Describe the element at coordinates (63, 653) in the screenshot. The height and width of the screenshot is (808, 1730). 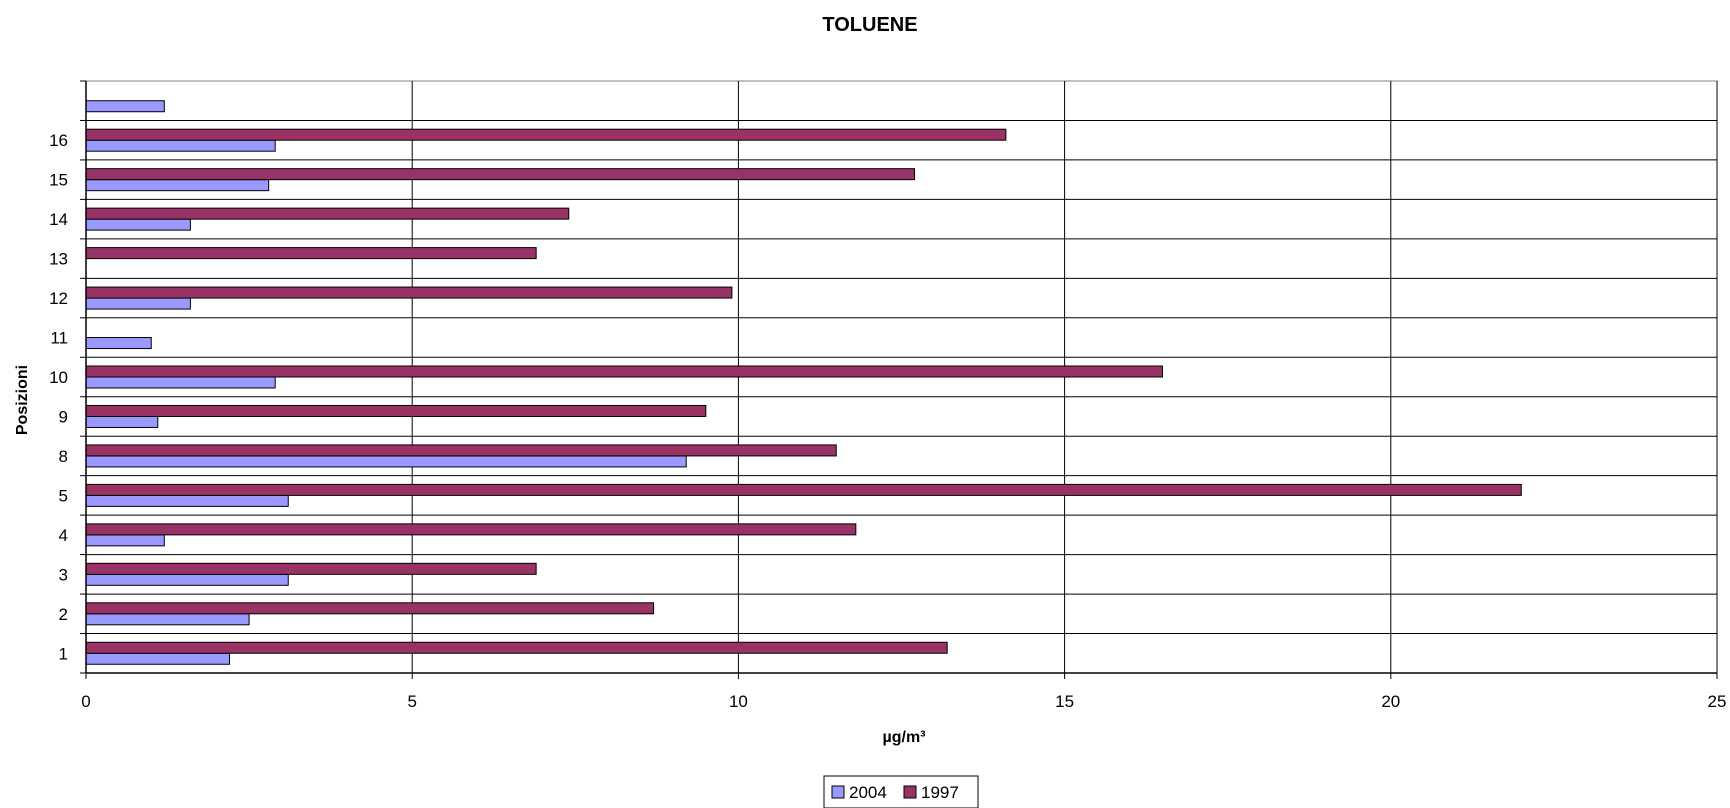
I see `y-tick-label: 1` at that location.